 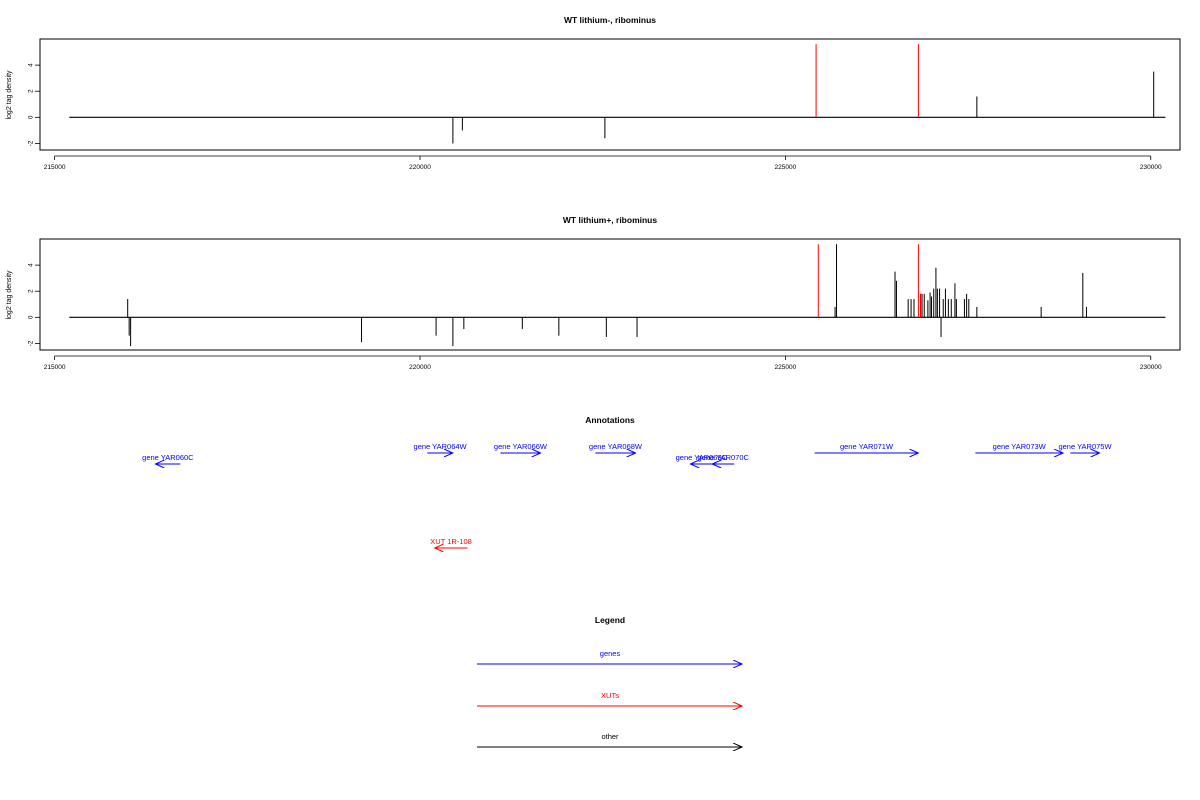 What do you see at coordinates (1020, 446) in the screenshot?
I see `gene-label: gene YAR073W` at bounding box center [1020, 446].